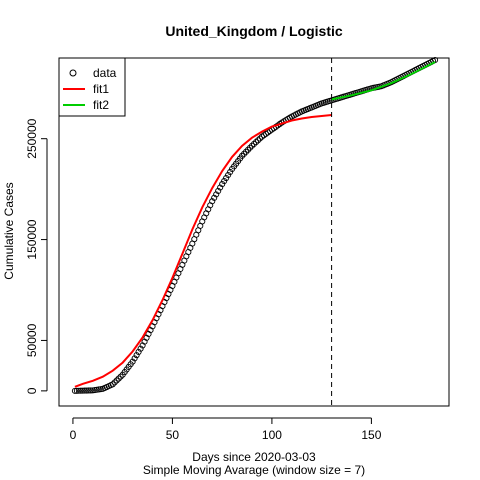  I want to click on x-tick-label: 100, so click(272, 435).